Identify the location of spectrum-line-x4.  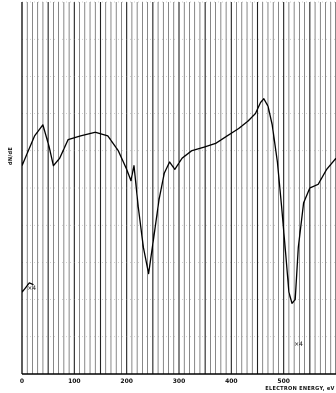
(27, 287).